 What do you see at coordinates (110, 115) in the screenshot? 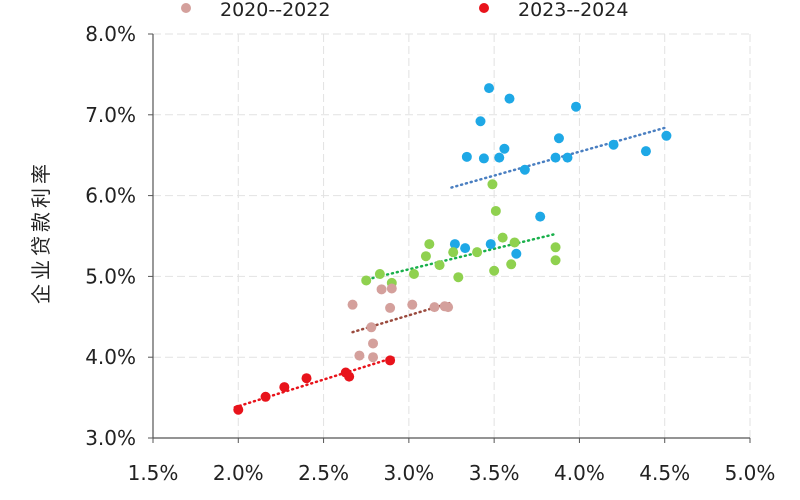
I see `y-tick-label: 7.0%` at bounding box center [110, 115].